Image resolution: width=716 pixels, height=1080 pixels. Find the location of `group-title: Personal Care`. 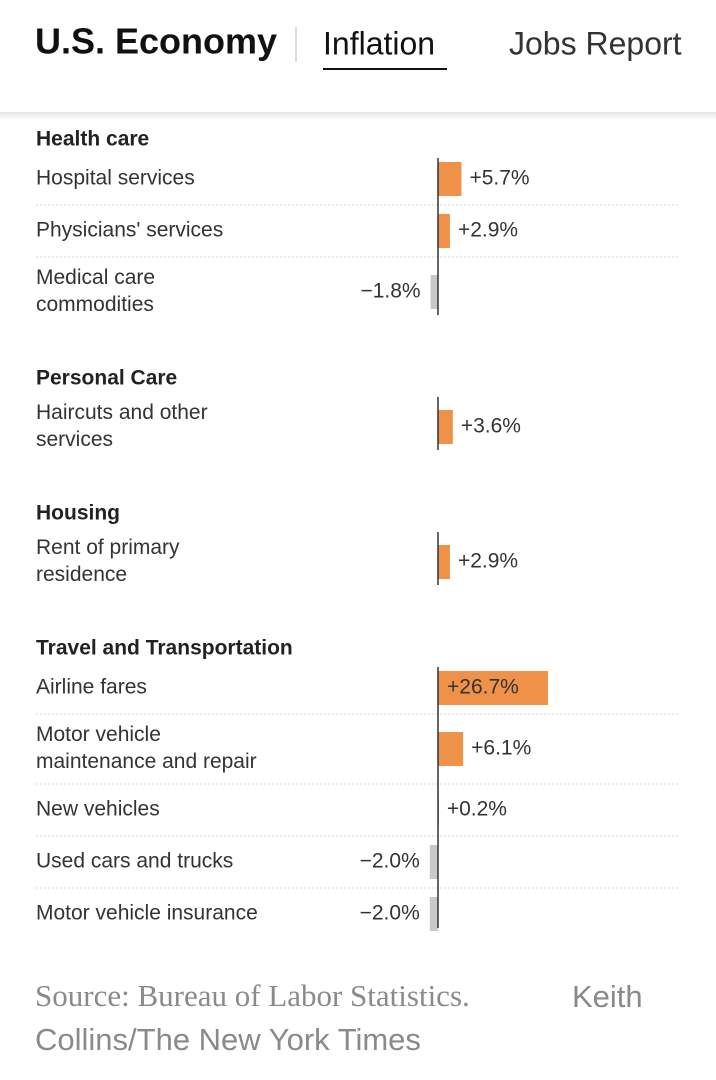

group-title: Personal Care is located at coordinates (106, 378).